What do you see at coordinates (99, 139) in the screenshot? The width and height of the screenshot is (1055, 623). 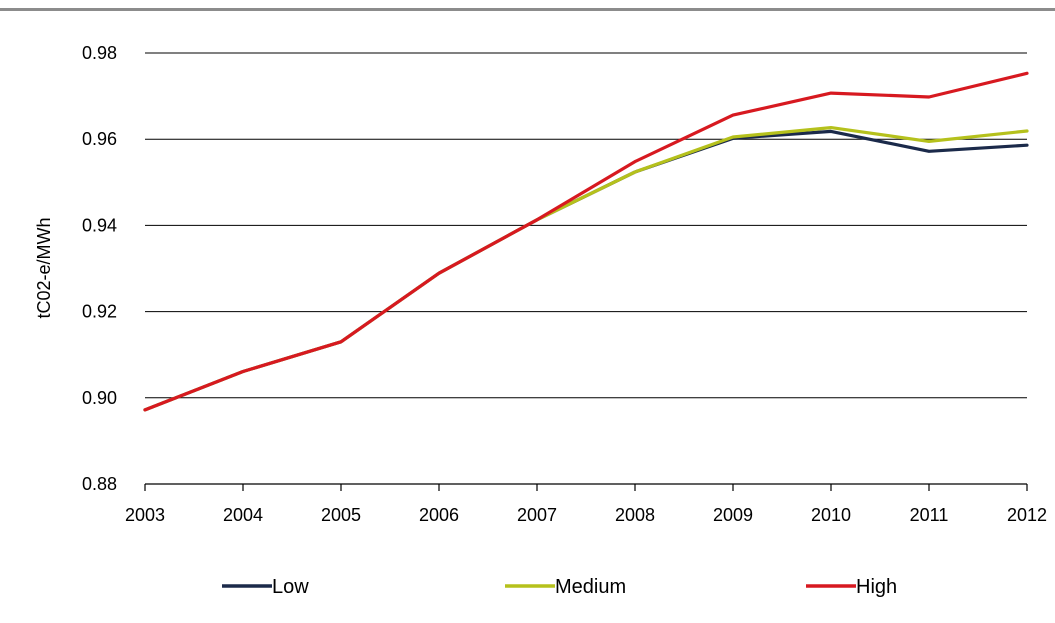 I see `y-tick-label: 0.96` at bounding box center [99, 139].